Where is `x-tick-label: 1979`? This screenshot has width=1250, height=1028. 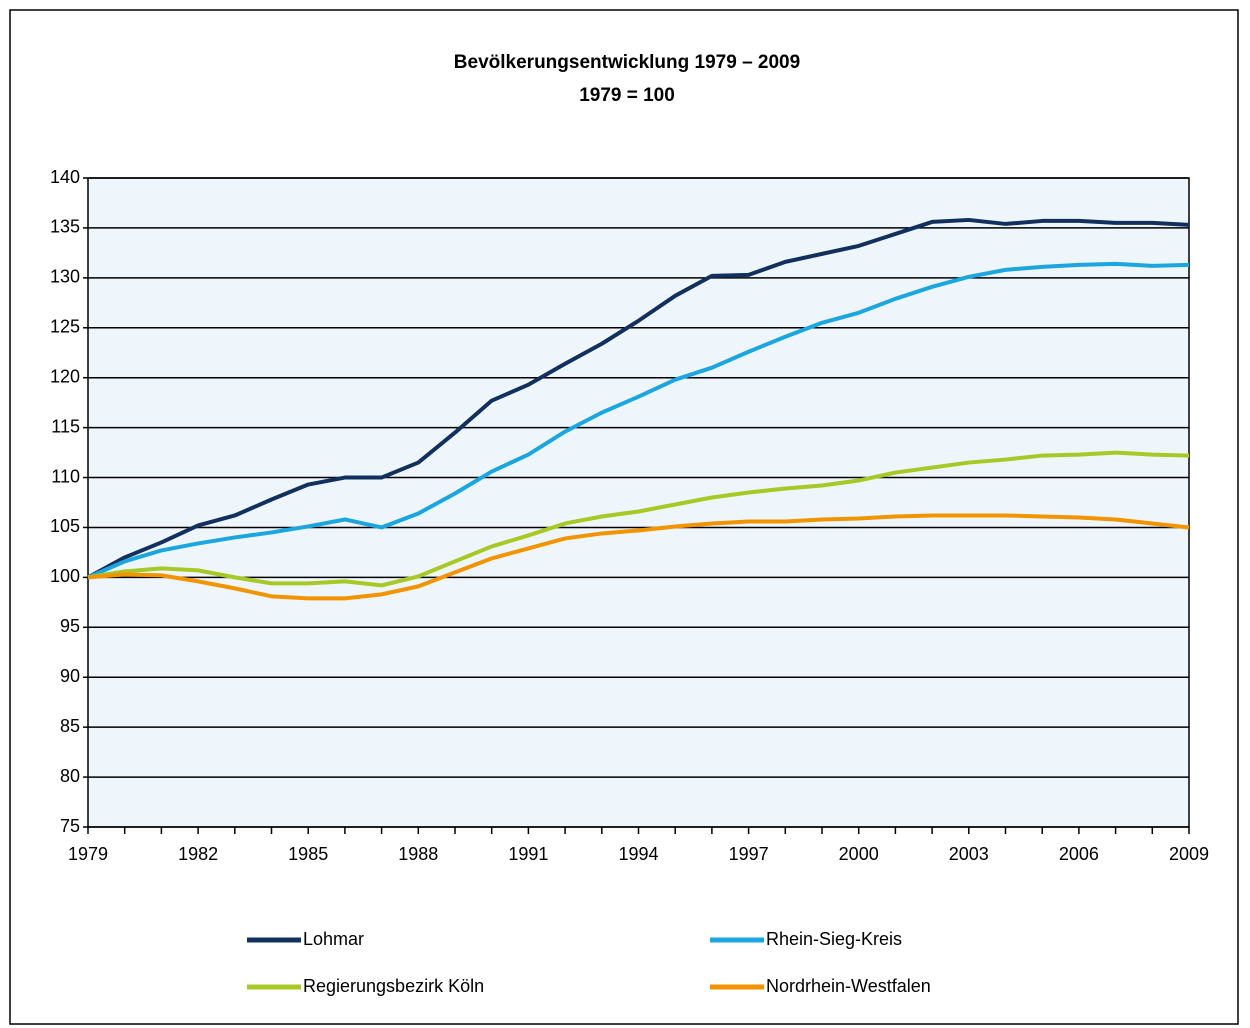
x-tick-label: 1979 is located at coordinates (88, 854).